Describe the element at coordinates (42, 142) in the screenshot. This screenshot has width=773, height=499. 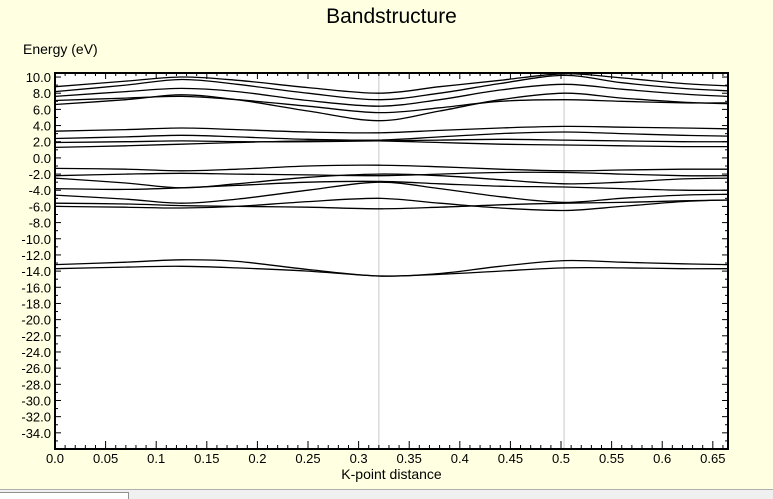
I see `y-tick-label: 2.0` at that location.